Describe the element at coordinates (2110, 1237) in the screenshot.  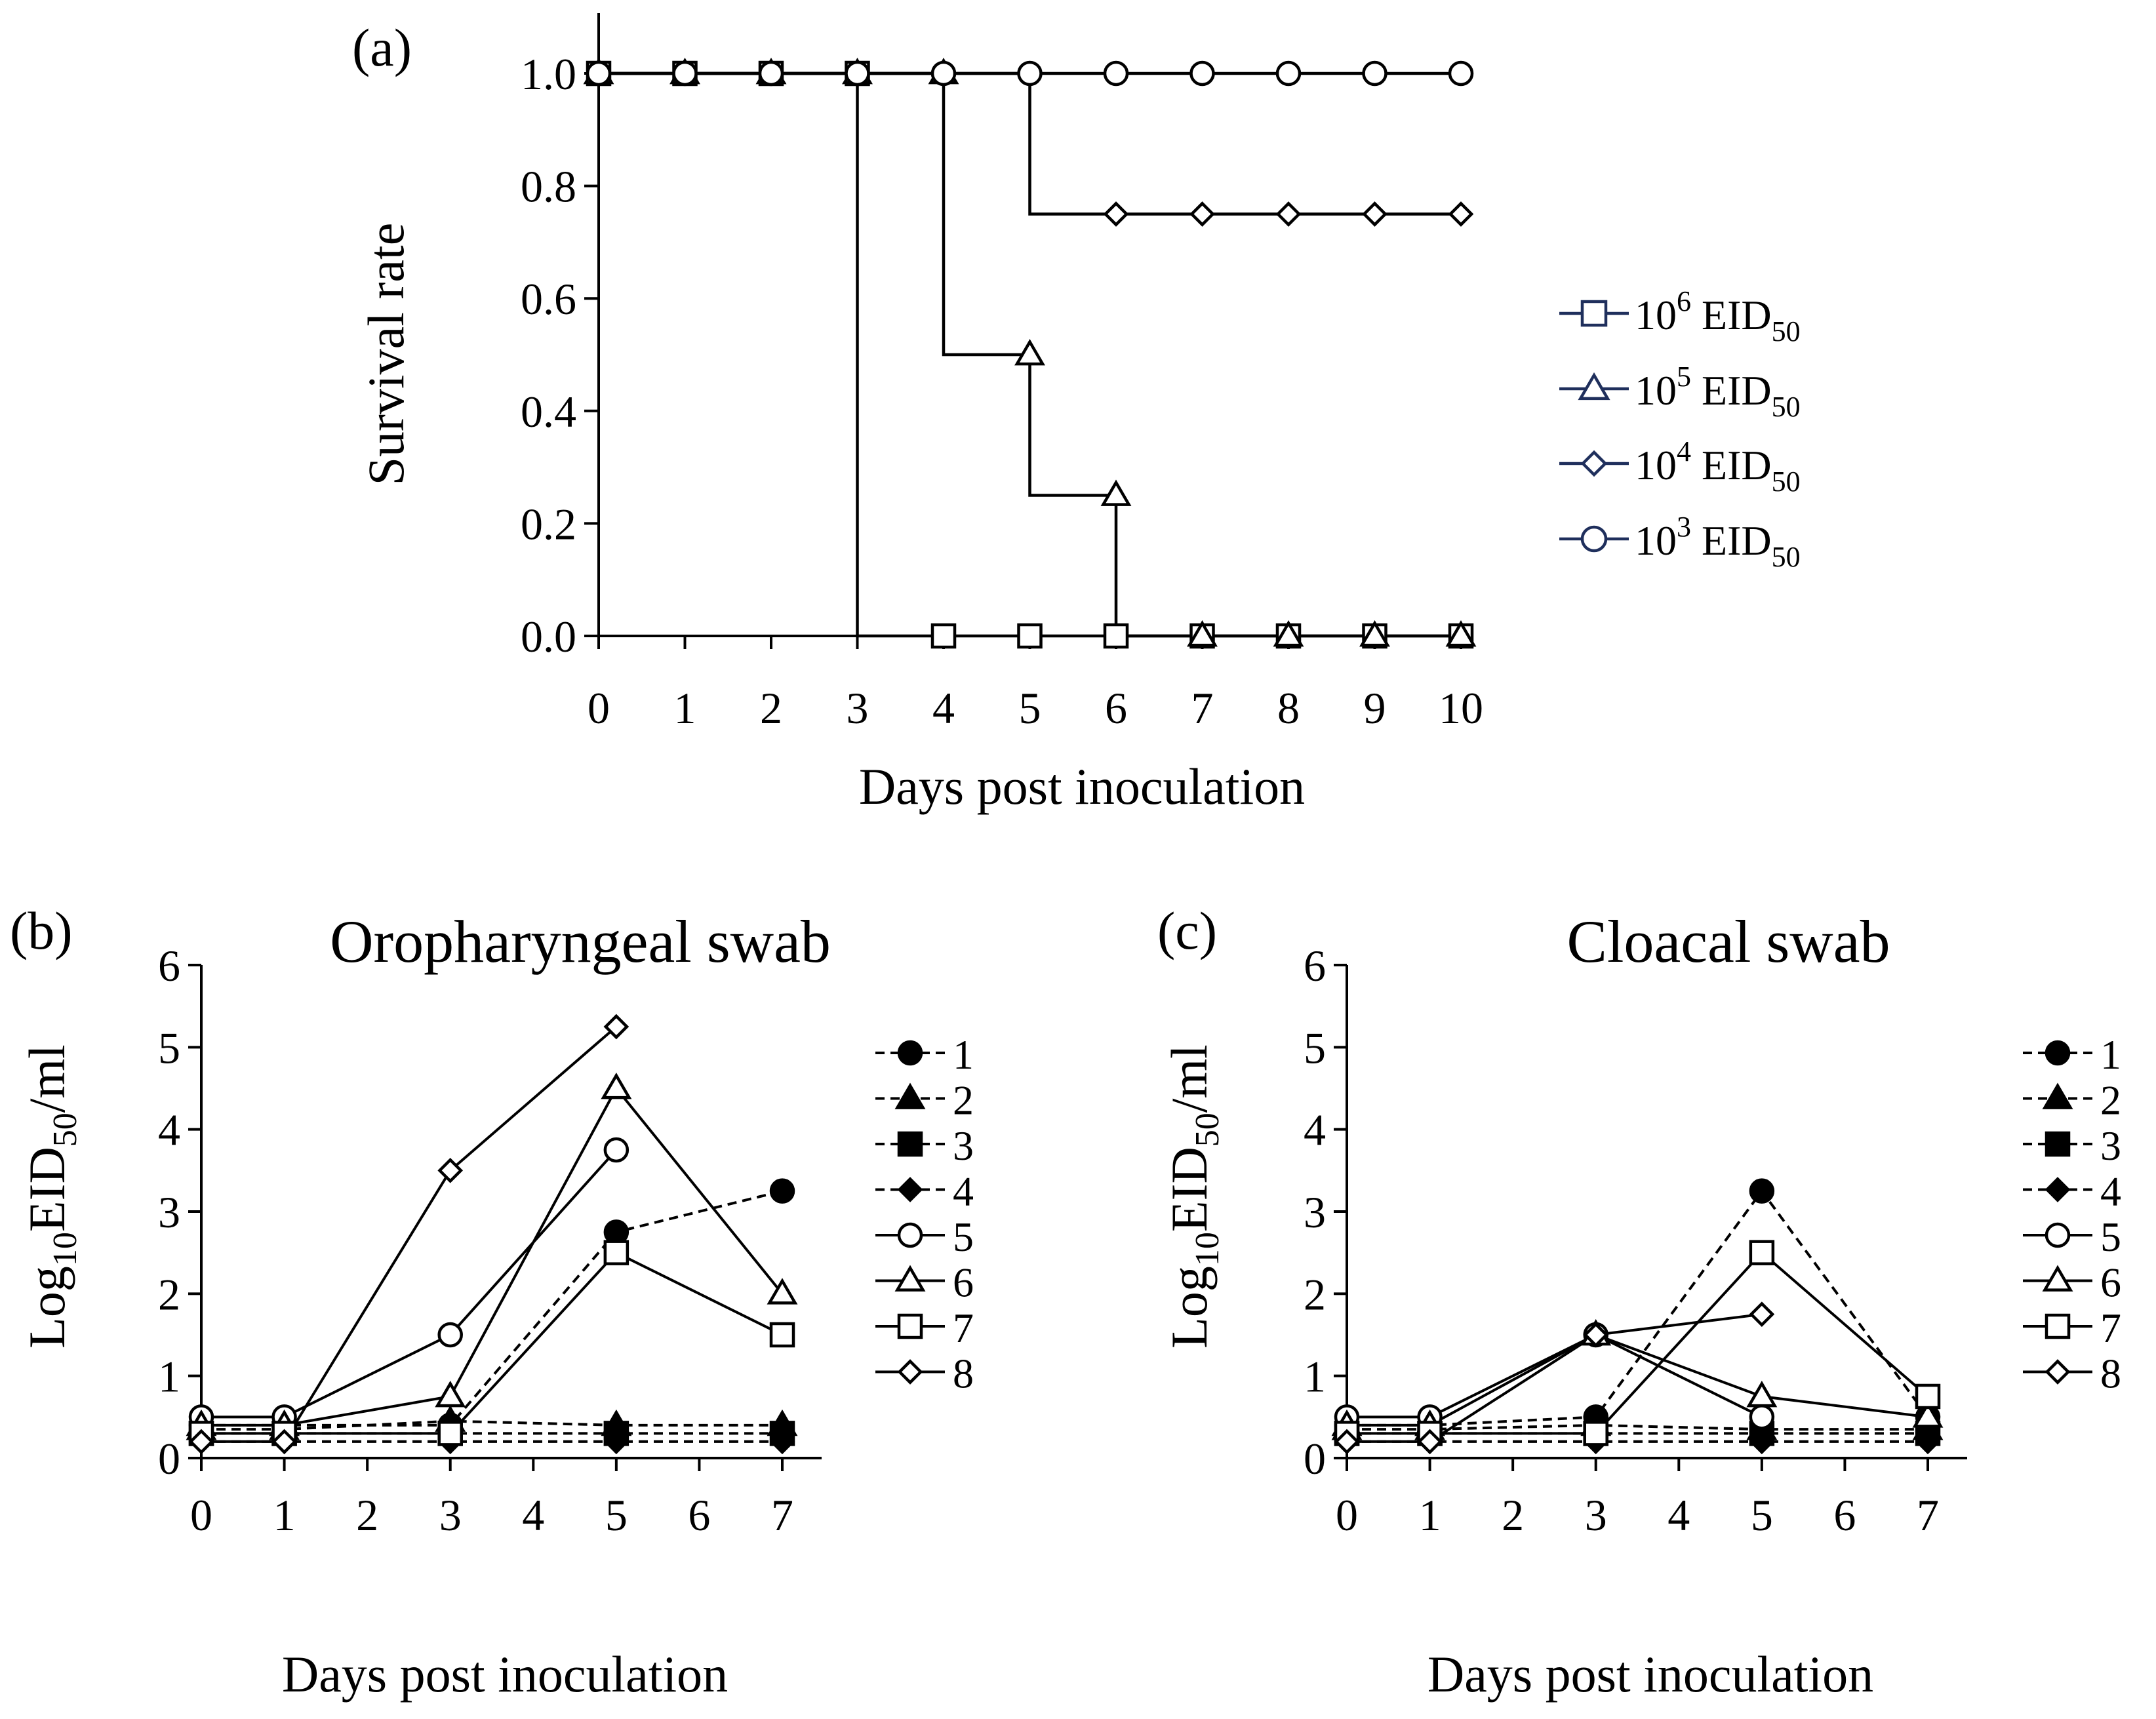
I see `legend-label-5: 5` at that location.